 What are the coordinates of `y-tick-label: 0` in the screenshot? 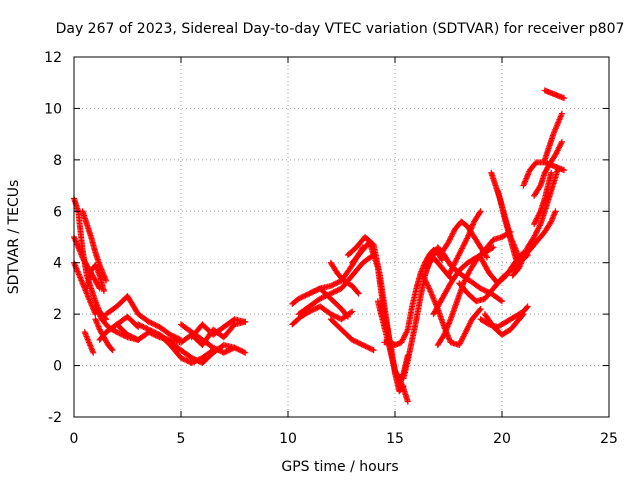 It's located at (57, 367).